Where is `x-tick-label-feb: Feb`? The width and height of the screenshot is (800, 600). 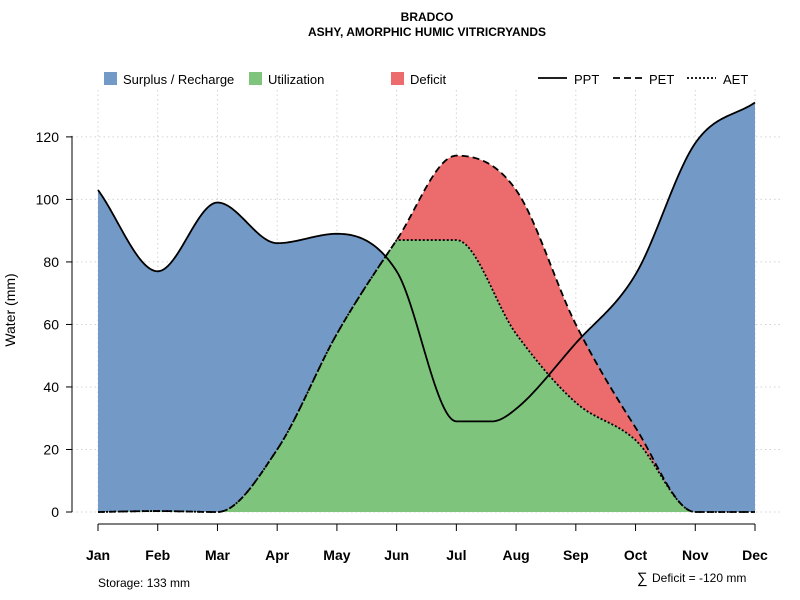 x-tick-label-feb: Feb is located at coordinates (157, 555).